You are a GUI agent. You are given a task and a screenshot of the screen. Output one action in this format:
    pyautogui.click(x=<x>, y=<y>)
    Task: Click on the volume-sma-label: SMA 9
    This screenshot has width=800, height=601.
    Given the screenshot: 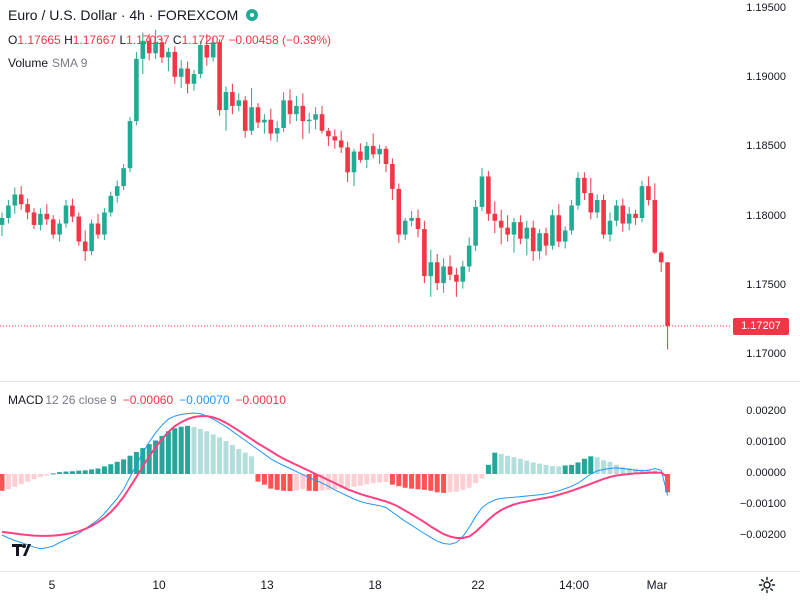 What is the action you would take?
    pyautogui.click(x=70, y=63)
    